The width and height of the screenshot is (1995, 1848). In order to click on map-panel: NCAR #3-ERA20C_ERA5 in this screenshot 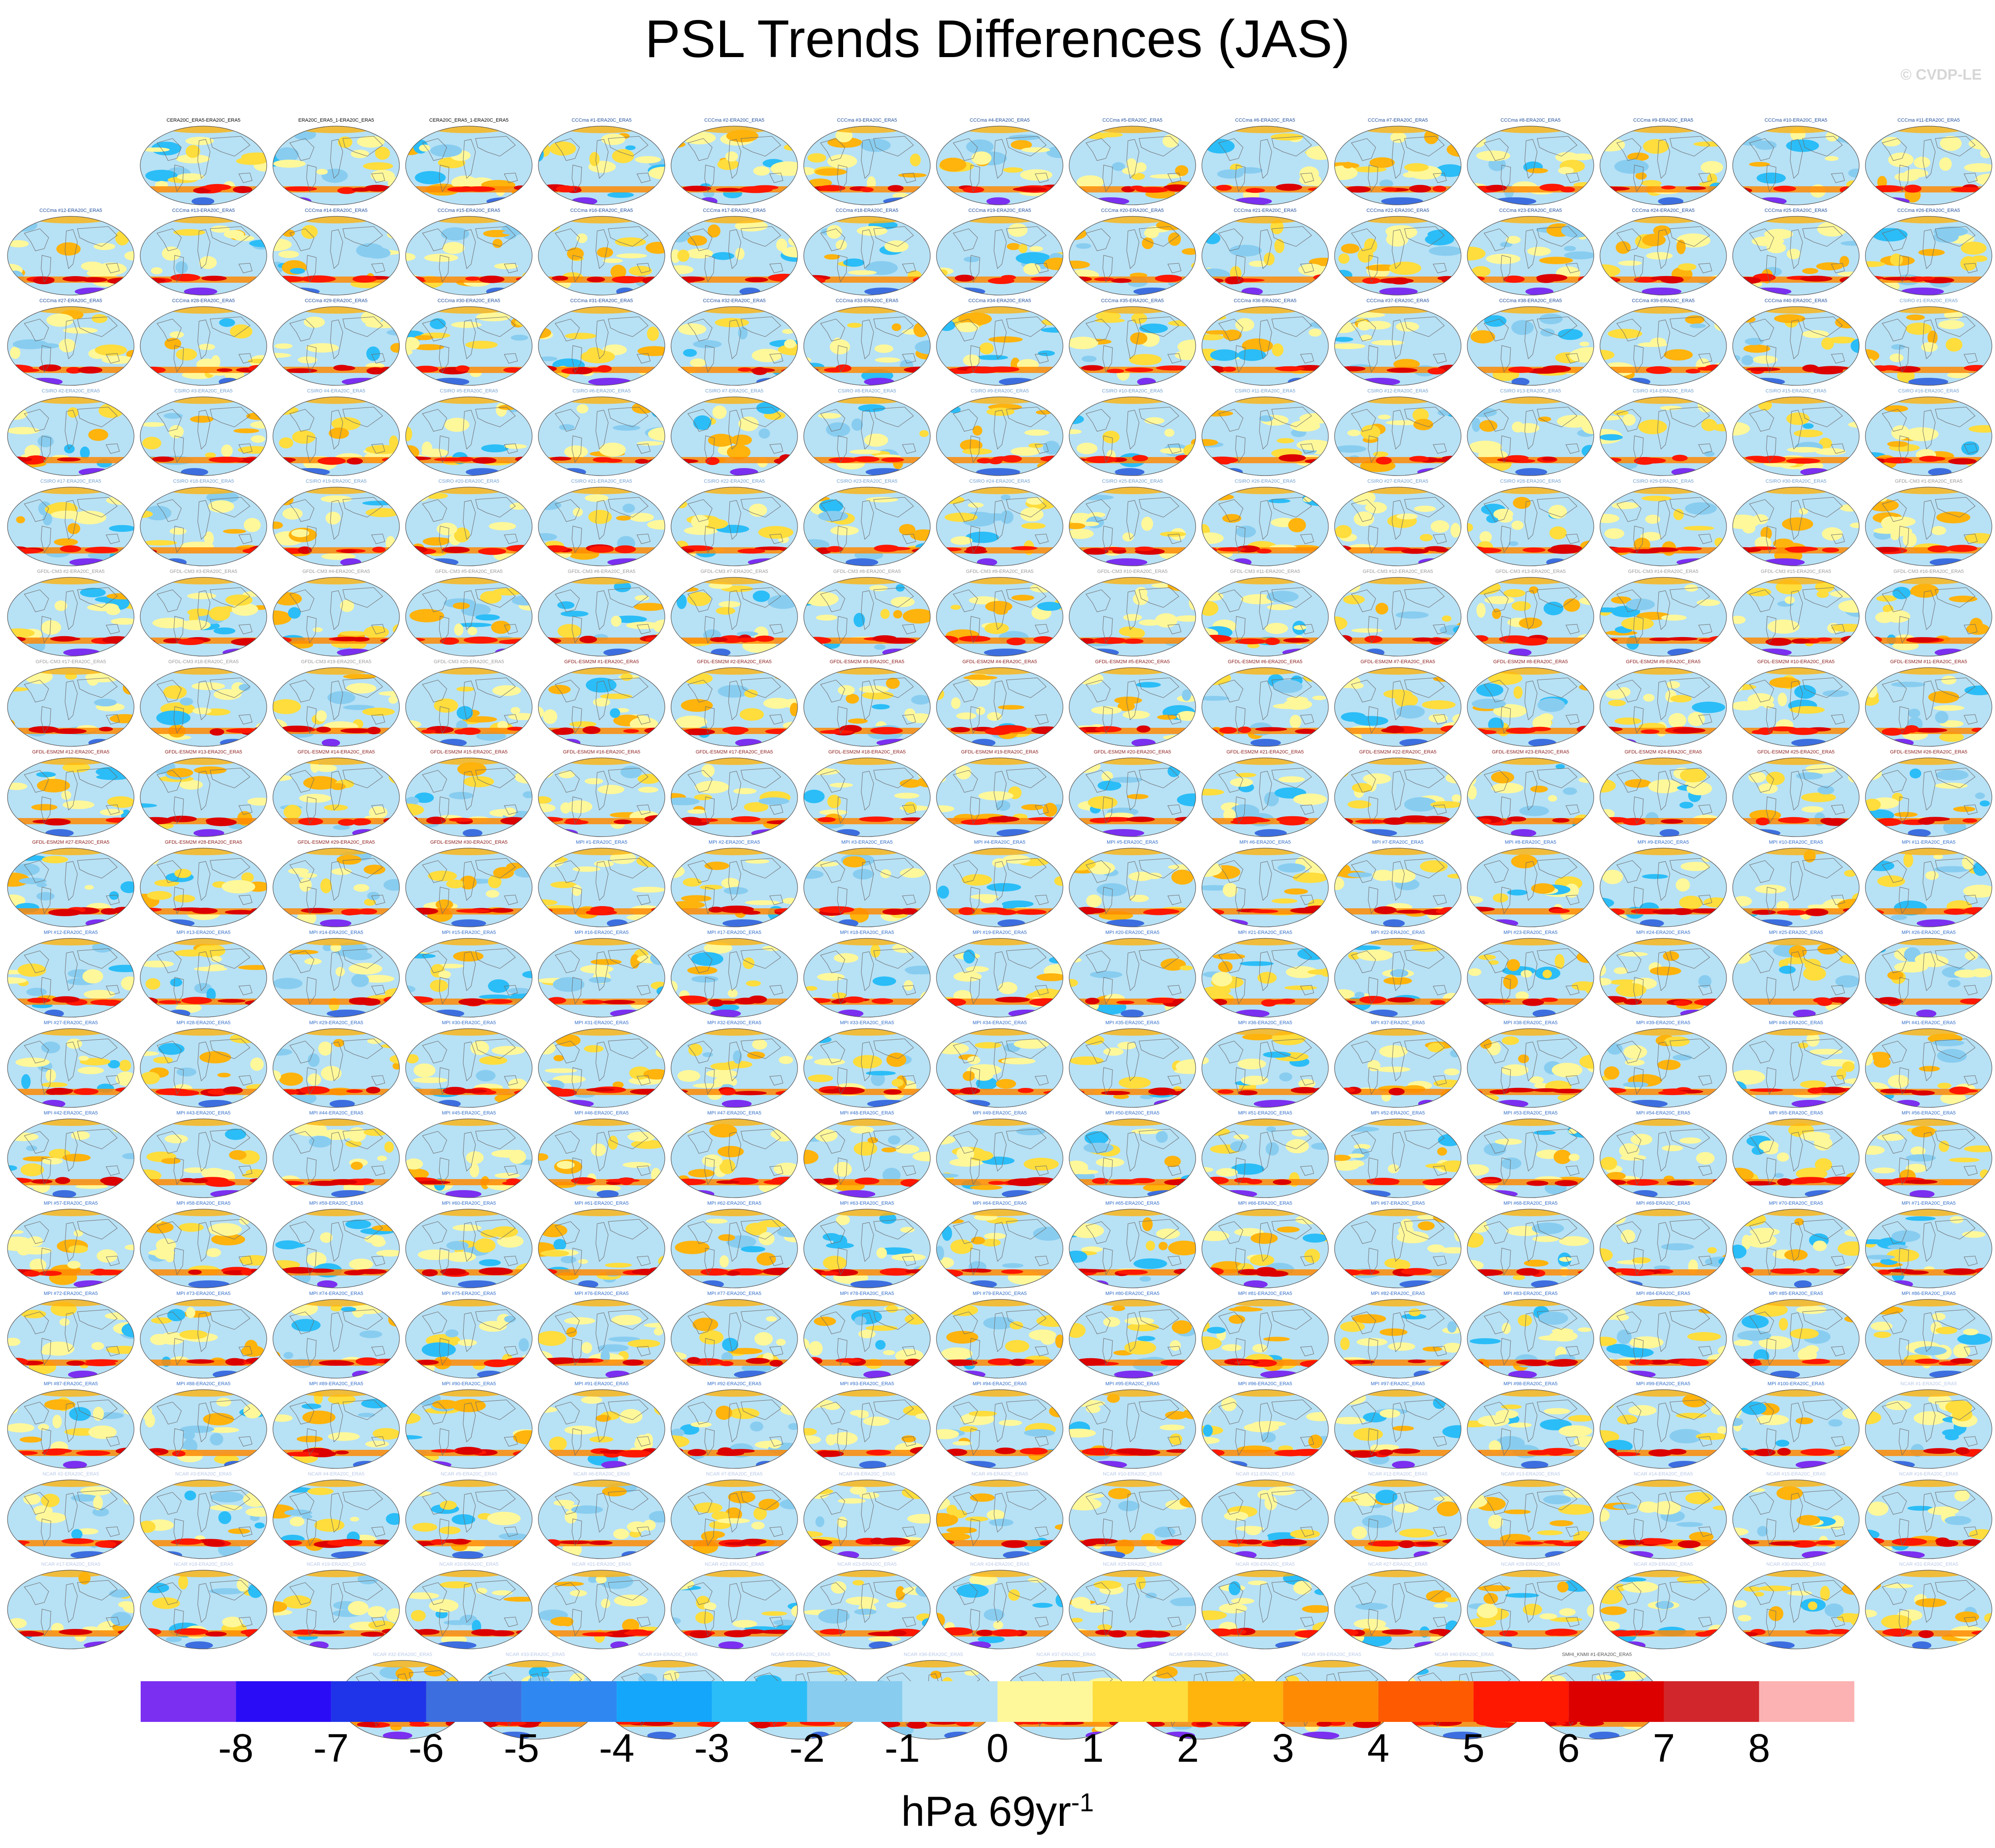, I will do `click(203, 1515)`.